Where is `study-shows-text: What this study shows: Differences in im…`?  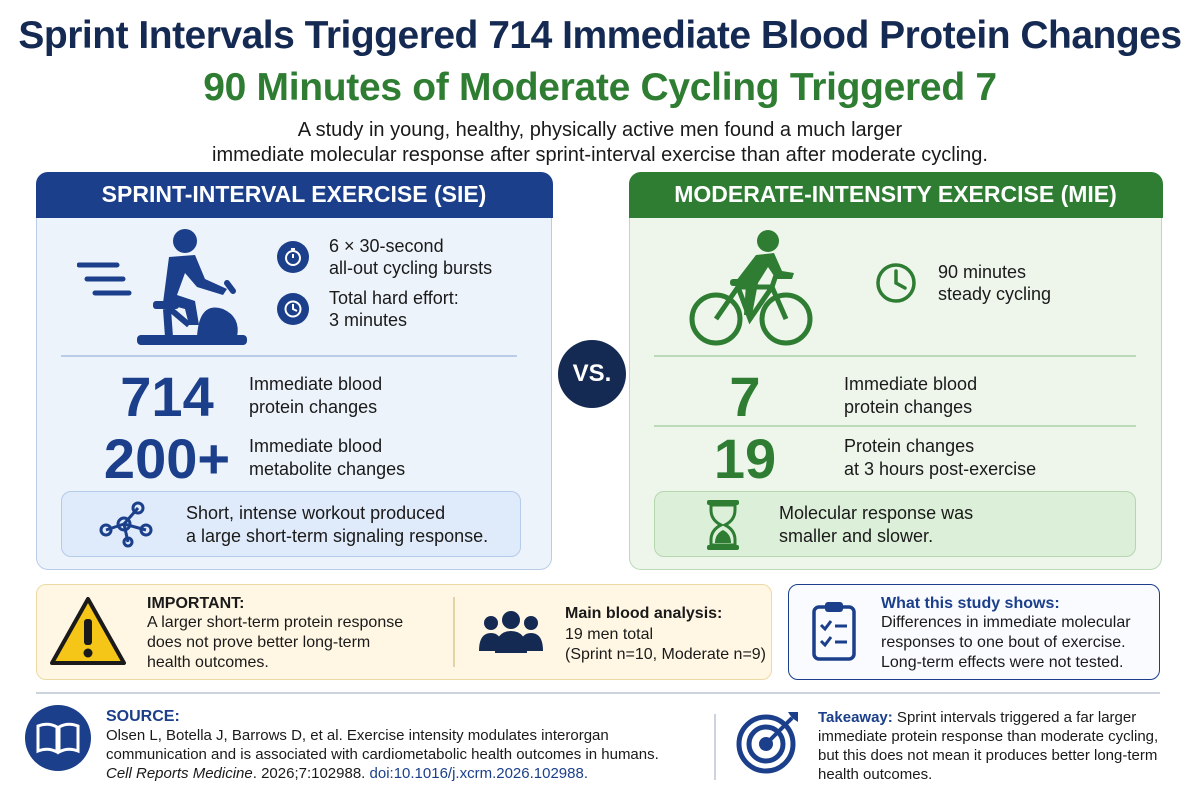
study-shows-text: What this study shows: Differences in im… is located at coordinates (1006, 634).